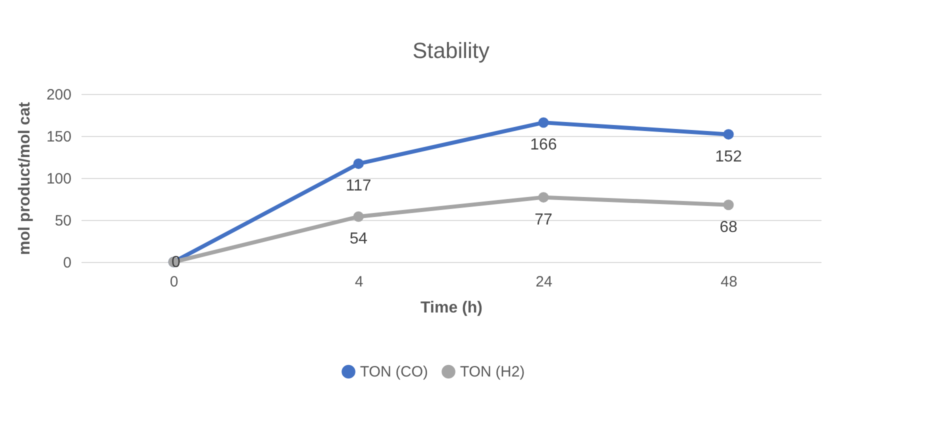 The height and width of the screenshot is (435, 937). Describe the element at coordinates (67, 263) in the screenshot. I see `y-tick-label: 0` at that location.